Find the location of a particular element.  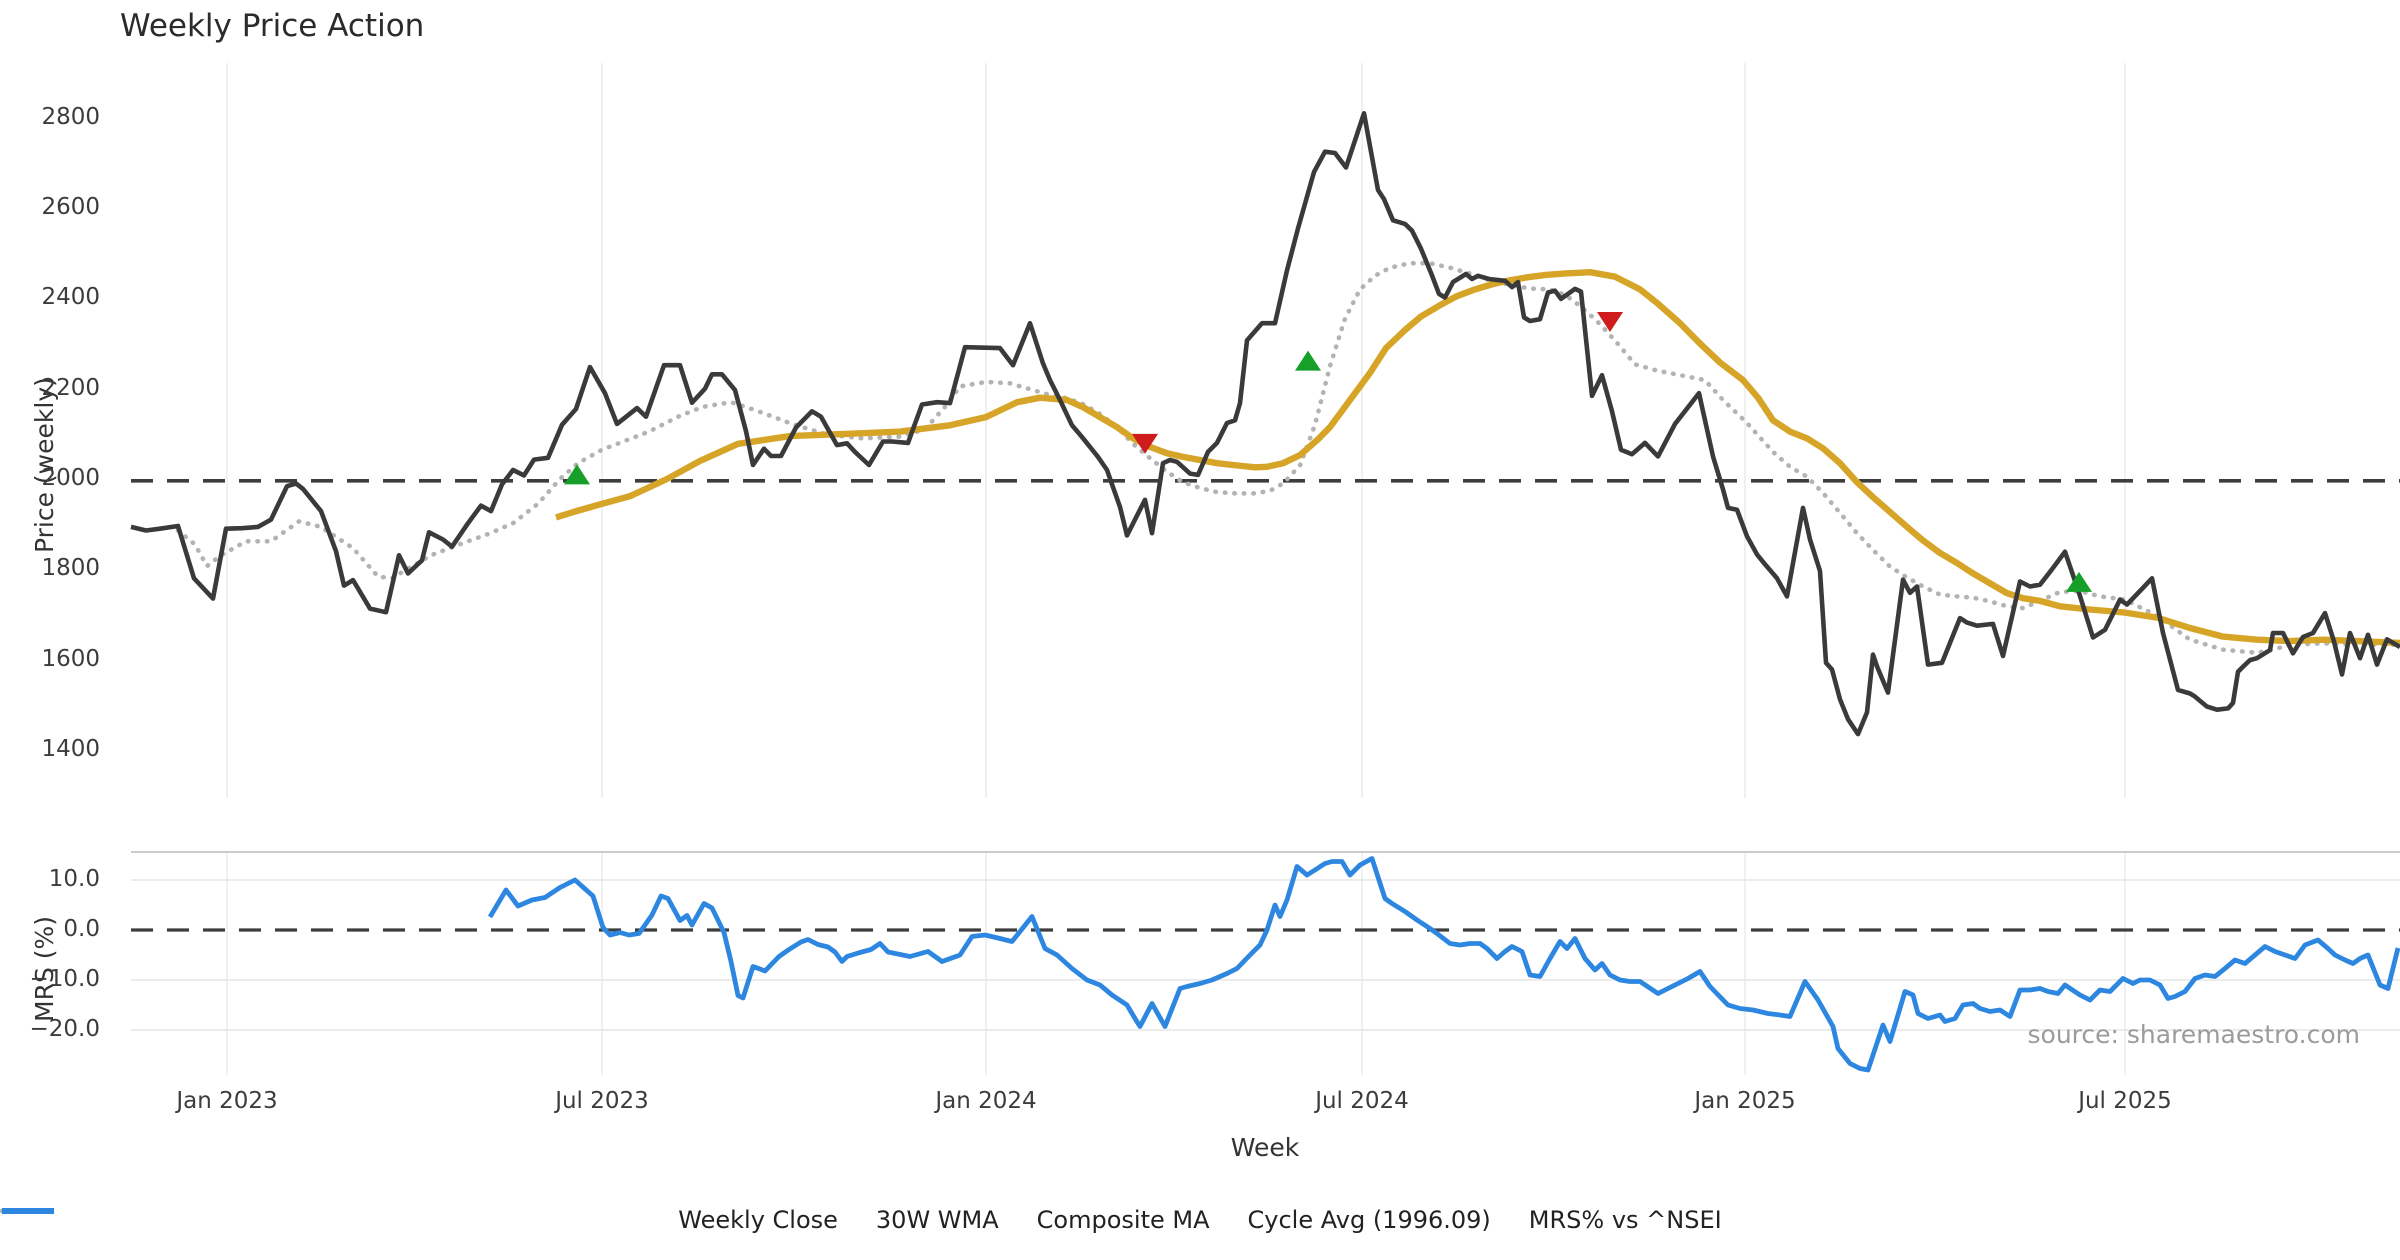

legend-label: MRS% vs ^NSEI is located at coordinates (1625, 1220).